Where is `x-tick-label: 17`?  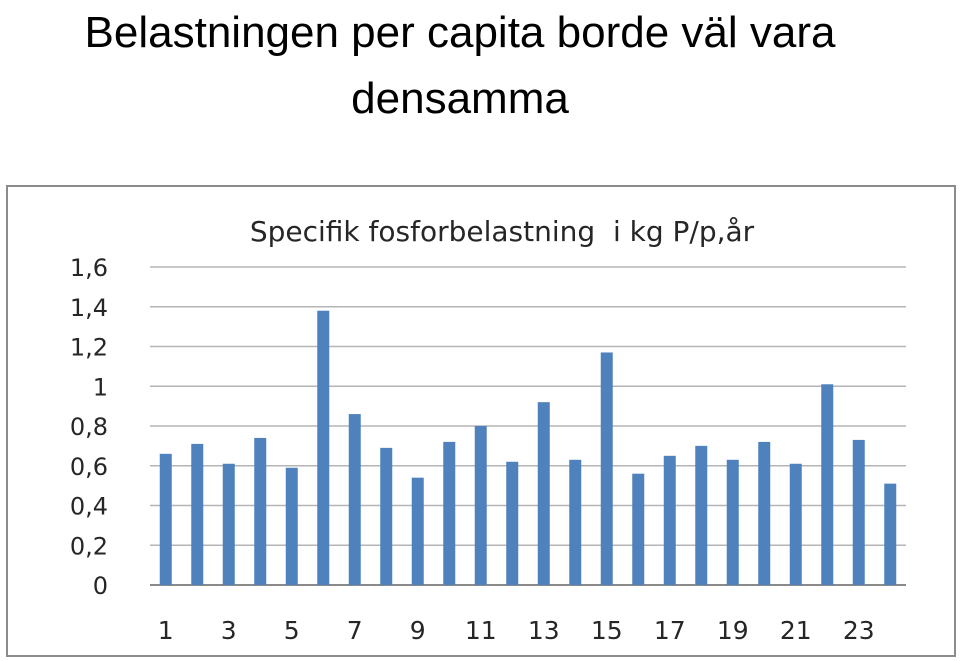
x-tick-label: 17 is located at coordinates (670, 630).